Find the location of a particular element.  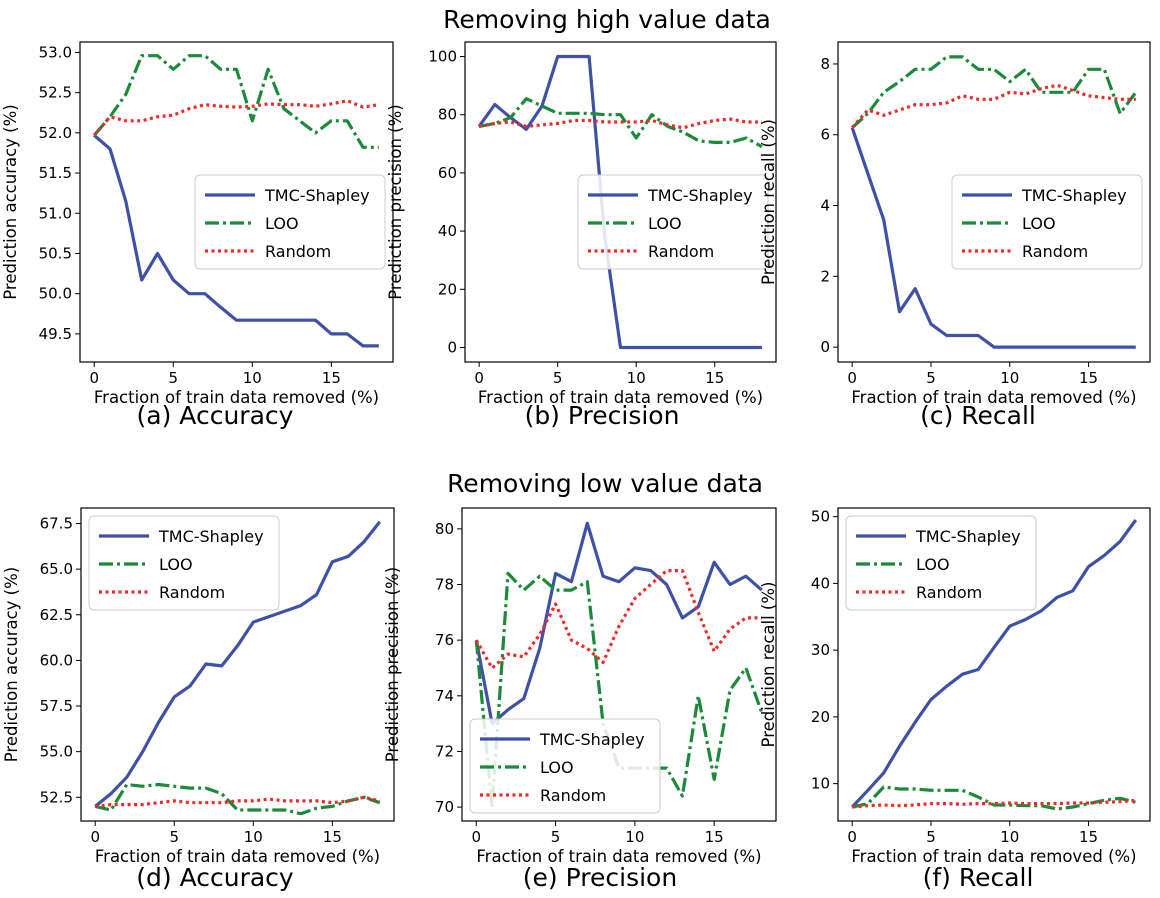

panel-caption: (a) Accuracy is located at coordinates (215, 415).